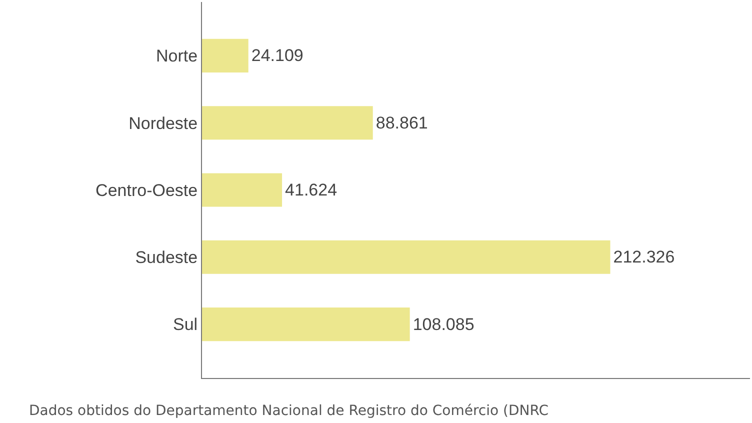 The image size is (752, 423). Describe the element at coordinates (166, 258) in the screenshot. I see `y-tick-label: Sudeste` at that location.